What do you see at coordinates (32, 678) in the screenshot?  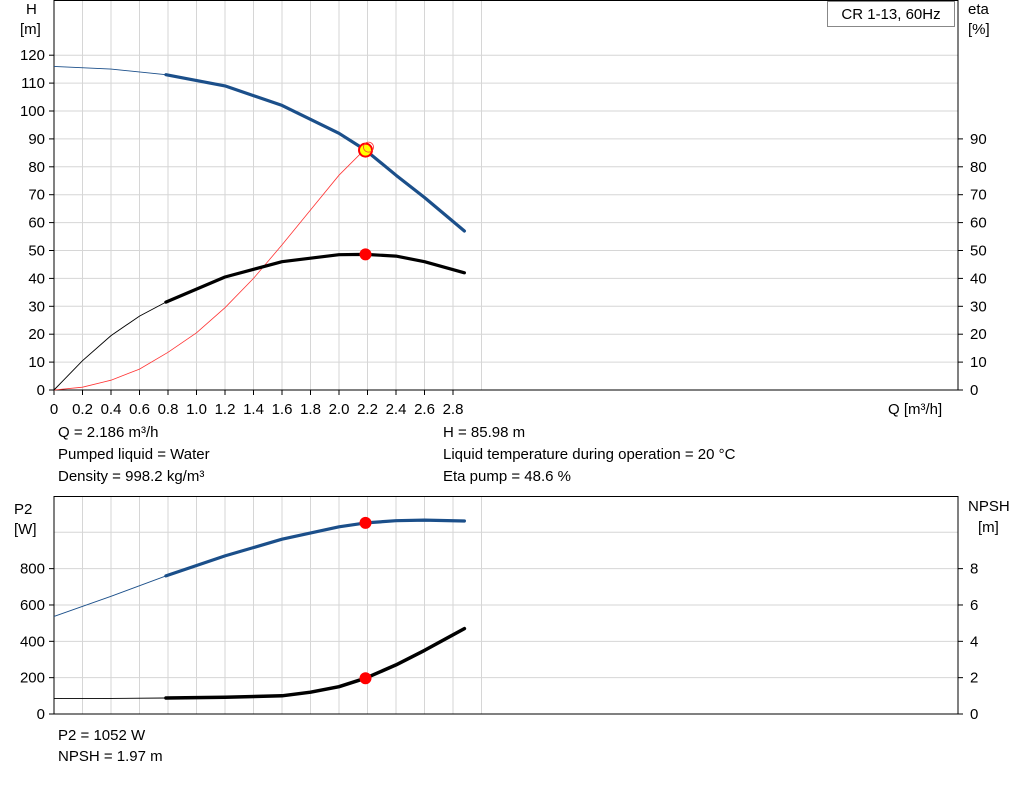 I see `y-tick-label-left: 200` at bounding box center [32, 678].